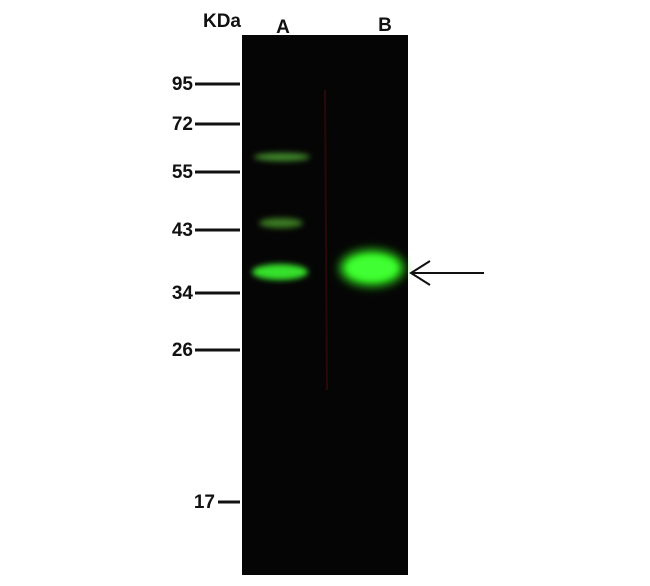  Describe the element at coordinates (183, 84) in the screenshot. I see `marker-label: 95` at that location.